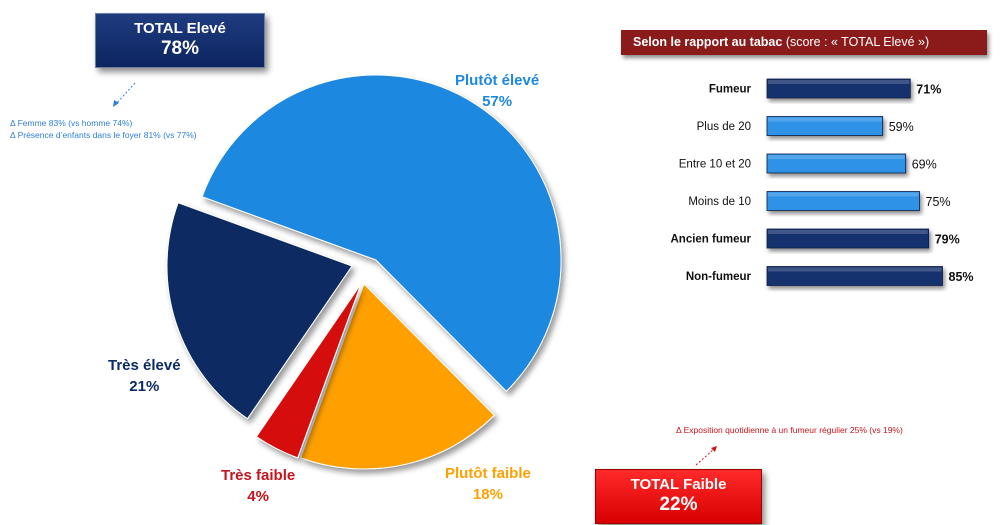  I want to click on tabac-header-bold: Selon le rapport au tabac, so click(708, 42).